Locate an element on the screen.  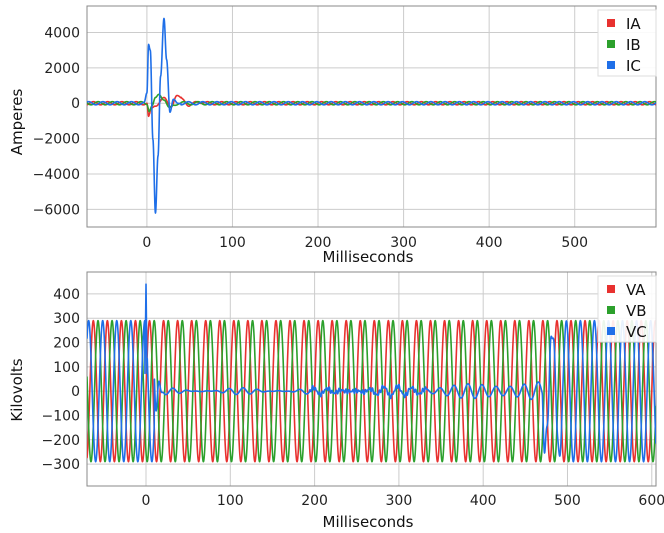
voltage-ytick-label: 0 is located at coordinates (75, 392).